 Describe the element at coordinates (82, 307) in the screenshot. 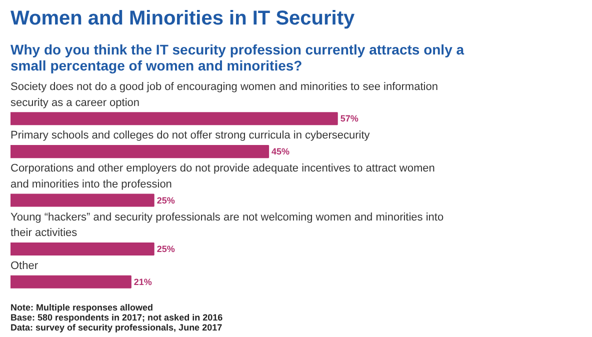

I see `annotation: Note: Multiple responses allowed` at that location.